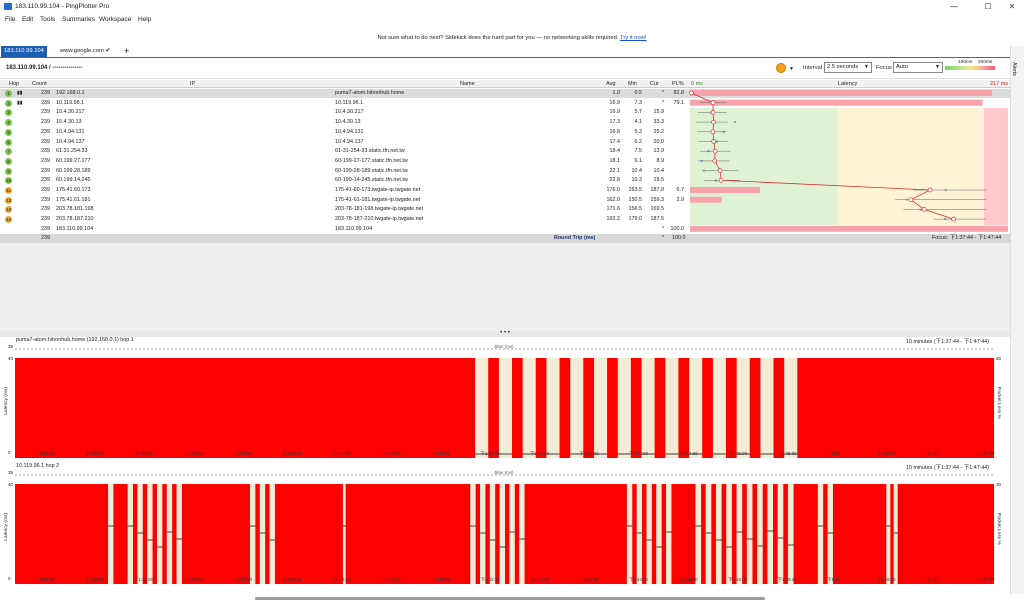 The height and width of the screenshot is (604, 1024). Describe the element at coordinates (886, 579) in the screenshot. I see `time-tick: 下1:46:30` at that location.